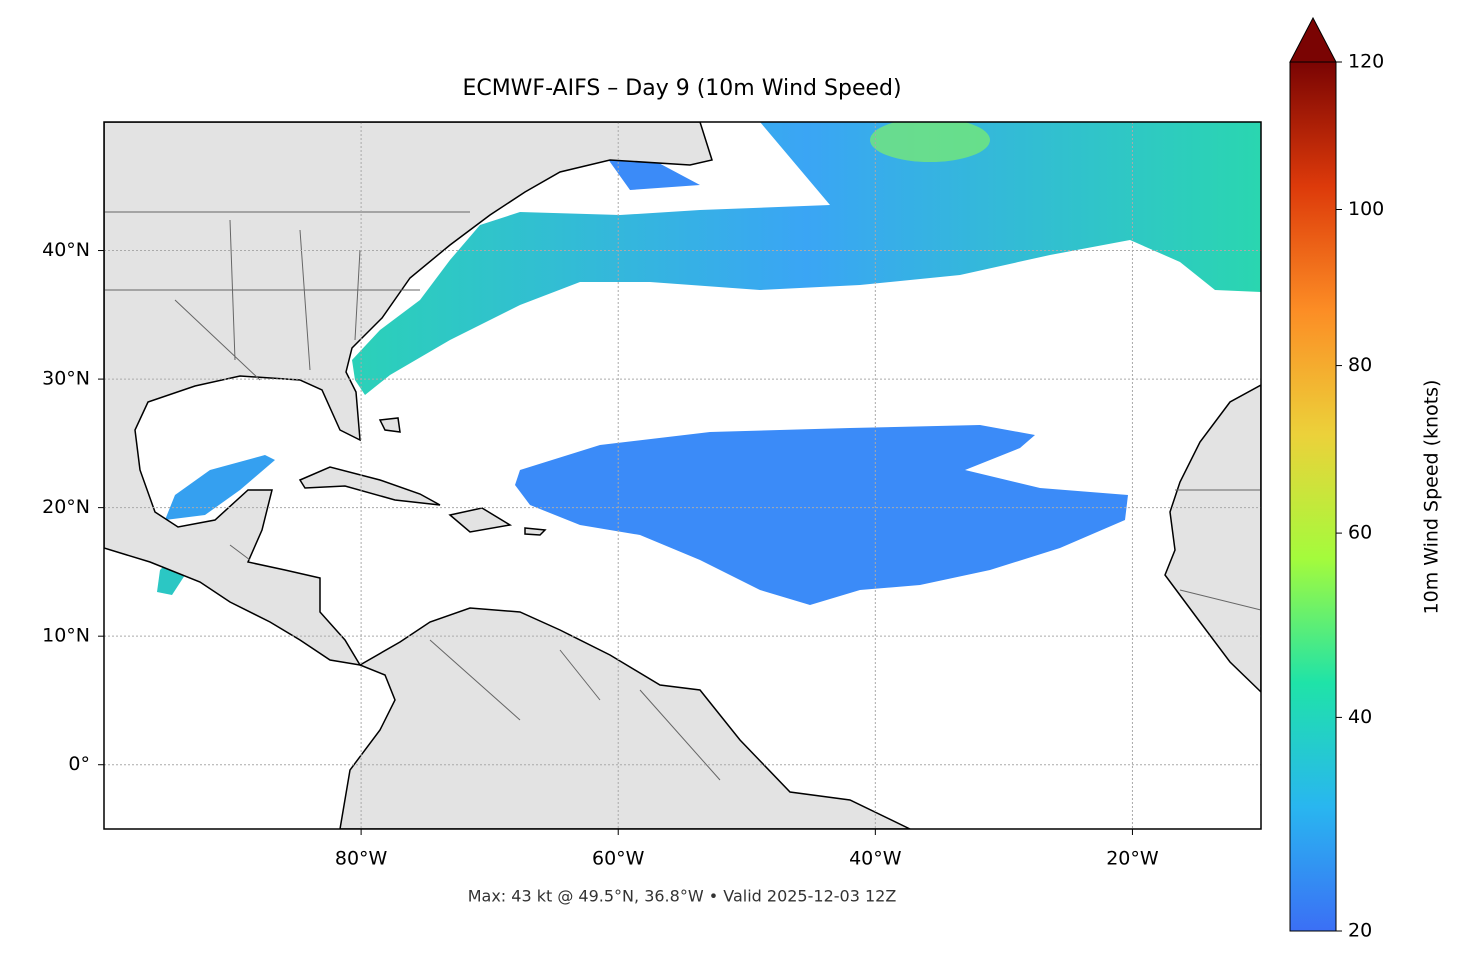 This screenshot has height=969, width=1466. What do you see at coordinates (66, 507) in the screenshot?
I see `y-tick-label: 20°N` at bounding box center [66, 507].